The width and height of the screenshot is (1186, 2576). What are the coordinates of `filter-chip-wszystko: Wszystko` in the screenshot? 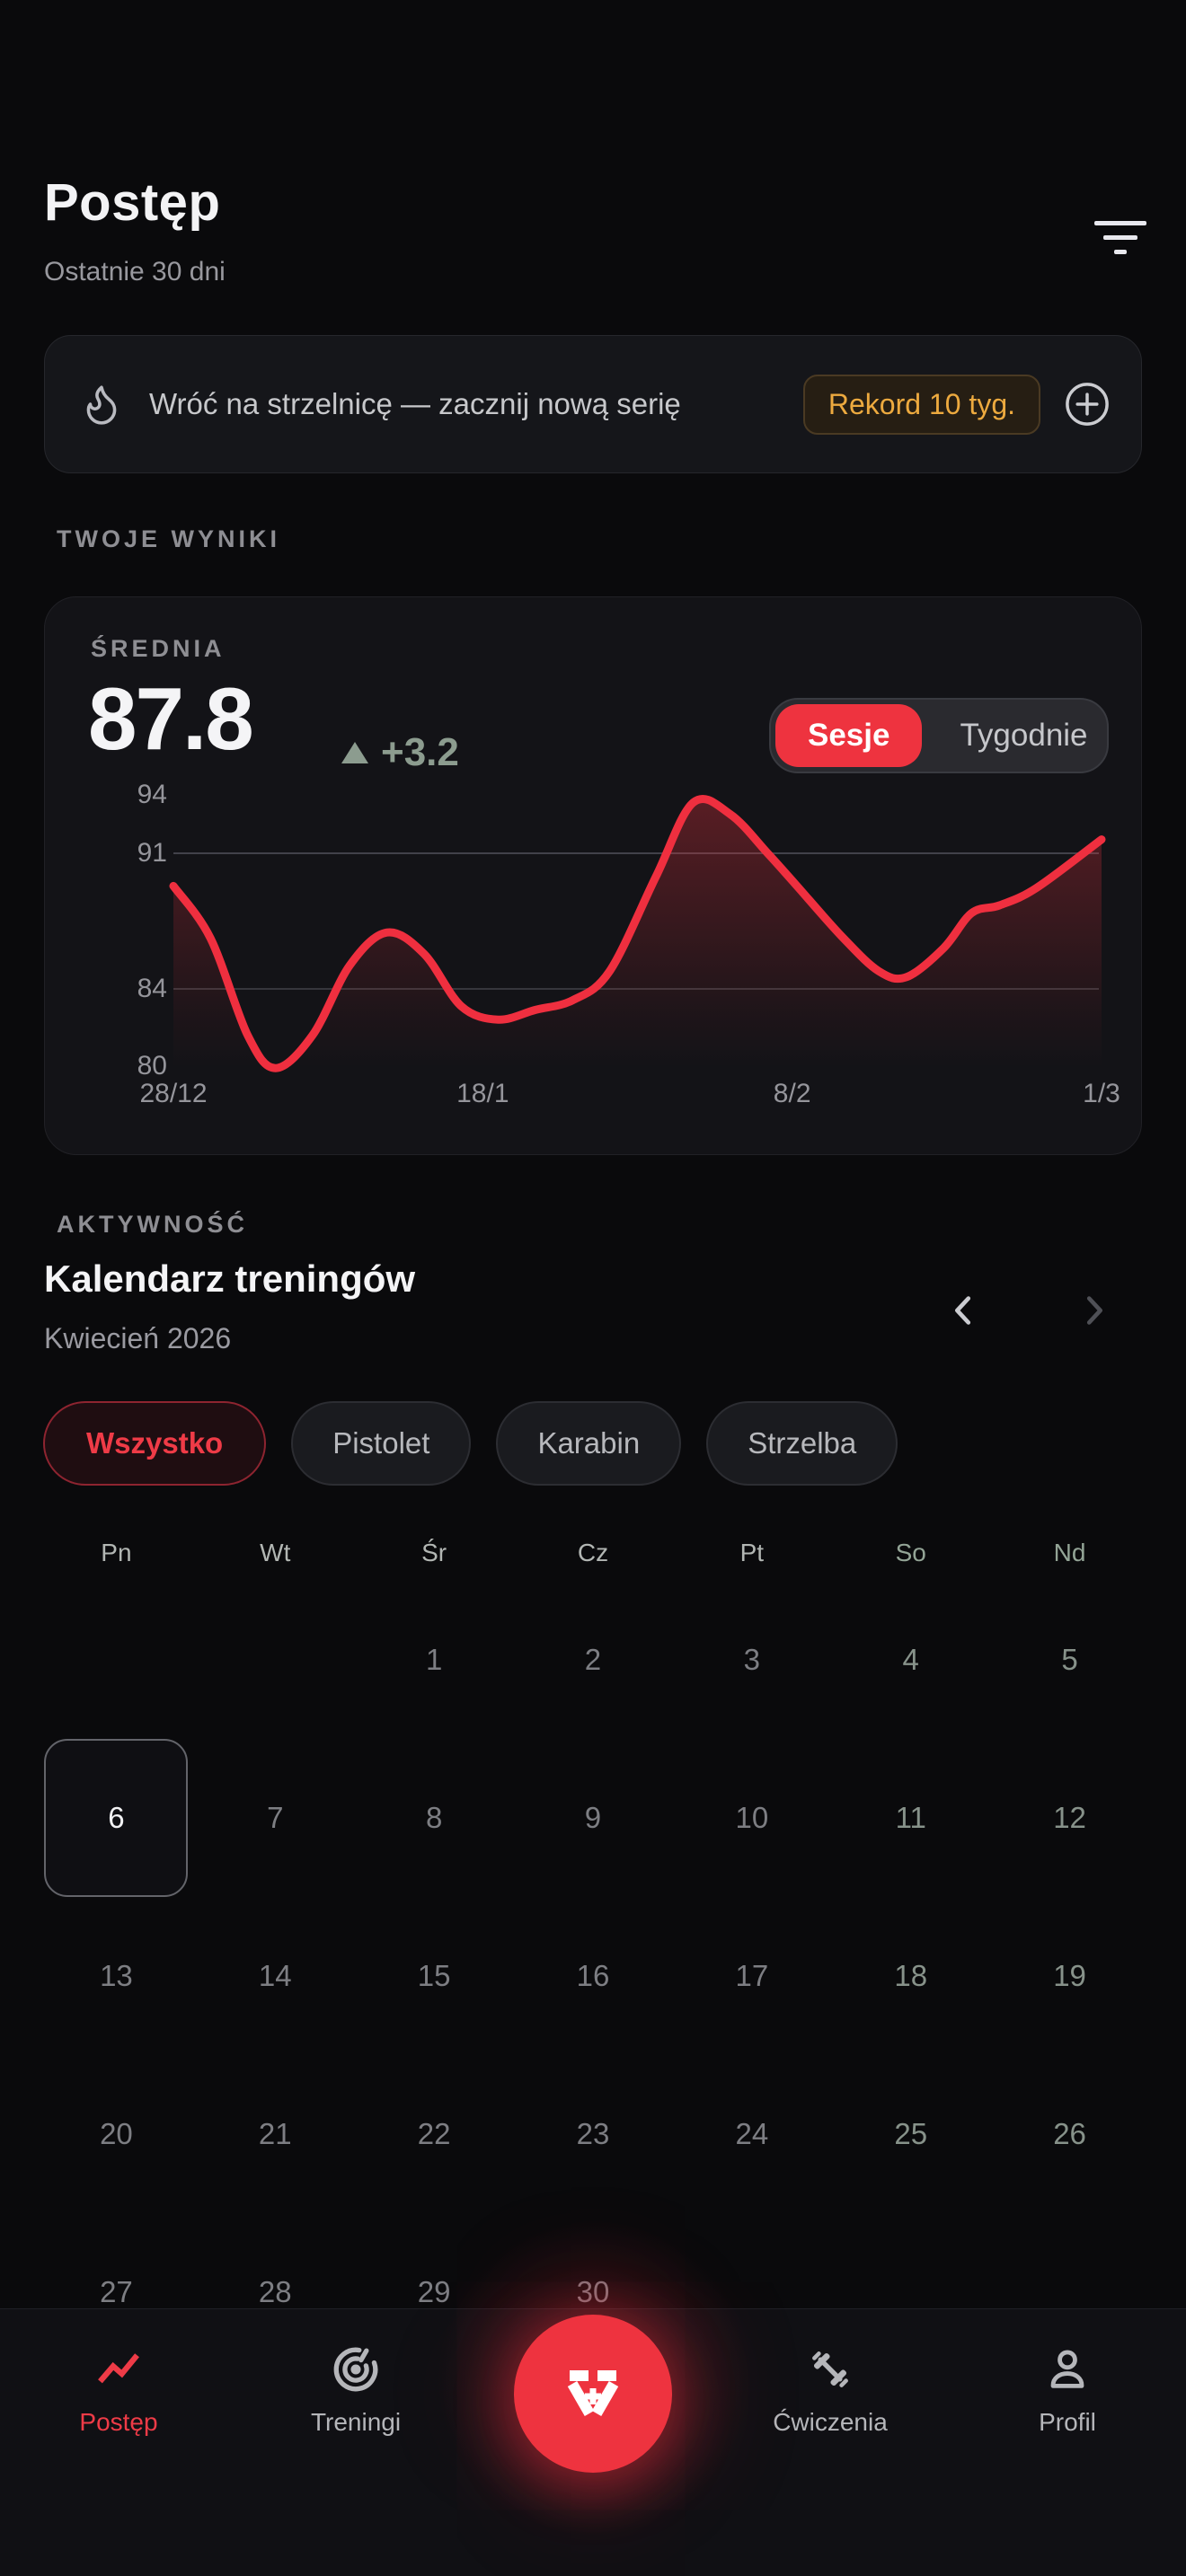 It's located at (155, 1443).